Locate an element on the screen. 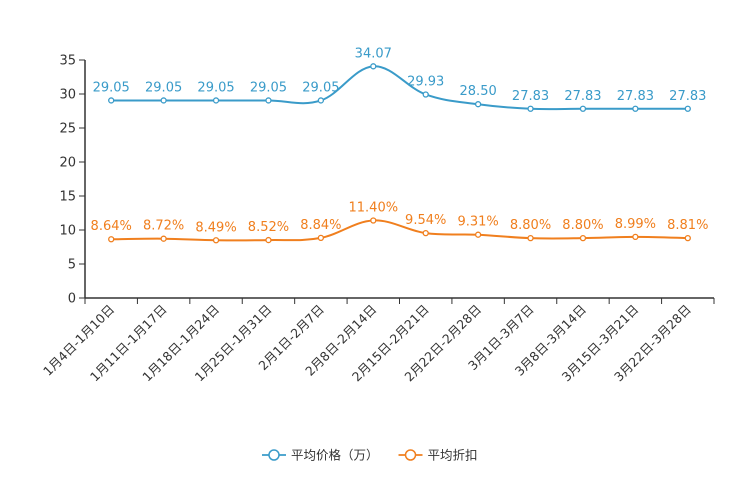 The width and height of the screenshot is (744, 496). y-tick-label: 10 is located at coordinates (67, 231).